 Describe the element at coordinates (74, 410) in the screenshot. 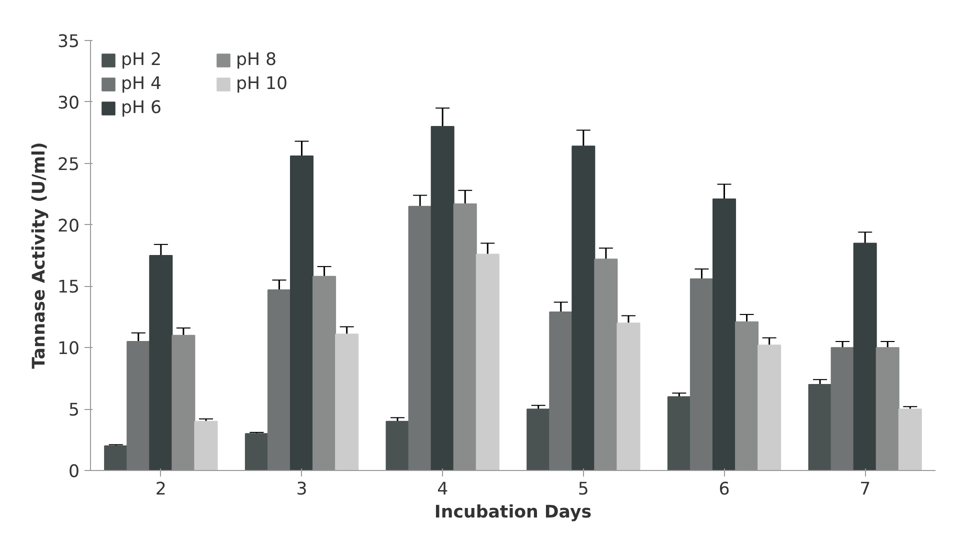

I see `y-tick-label: 5` at that location.